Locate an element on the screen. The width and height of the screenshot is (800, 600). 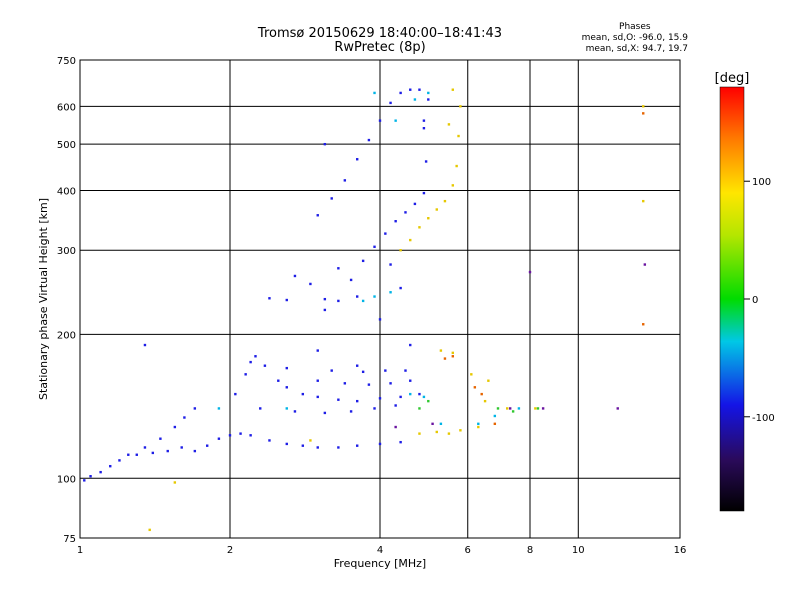
chart-subtitle: RwPretec (8p) is located at coordinates (380, 47).